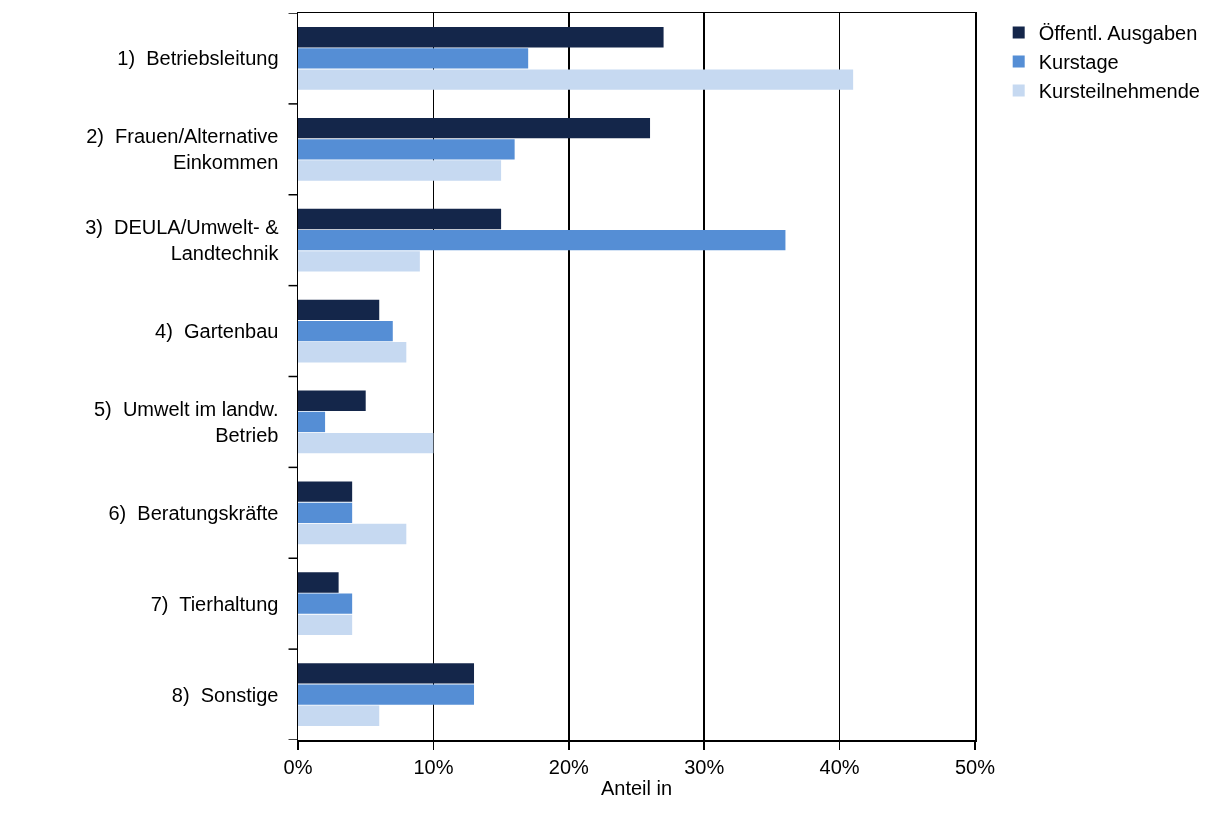 Image resolution: width=1230 pixels, height=826 pixels. I want to click on y-tick-label: 3) DEULA/Umwelt- & Landtechnik, so click(182, 240).